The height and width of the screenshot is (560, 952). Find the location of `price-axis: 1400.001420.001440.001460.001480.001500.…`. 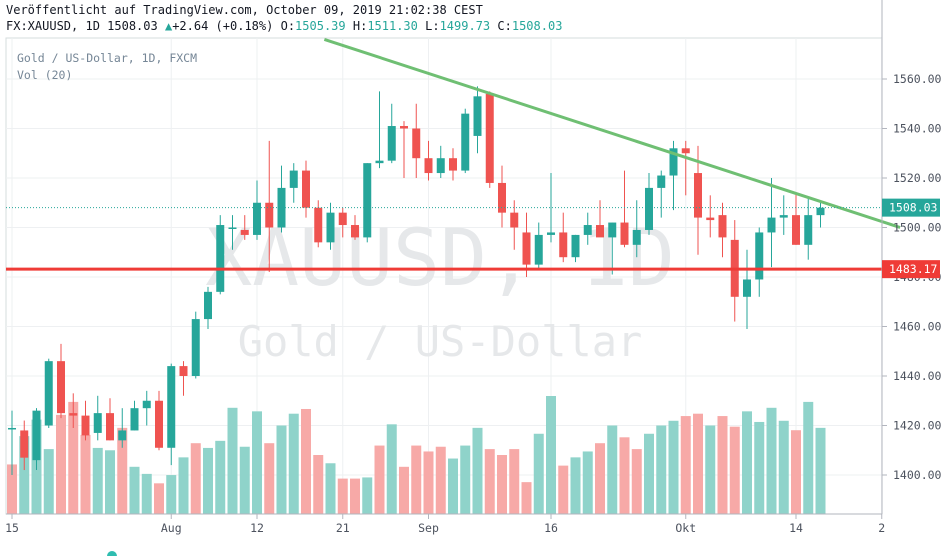

price-axis: 1400.001420.001440.001460.001480.001500.… is located at coordinates (912, 277).